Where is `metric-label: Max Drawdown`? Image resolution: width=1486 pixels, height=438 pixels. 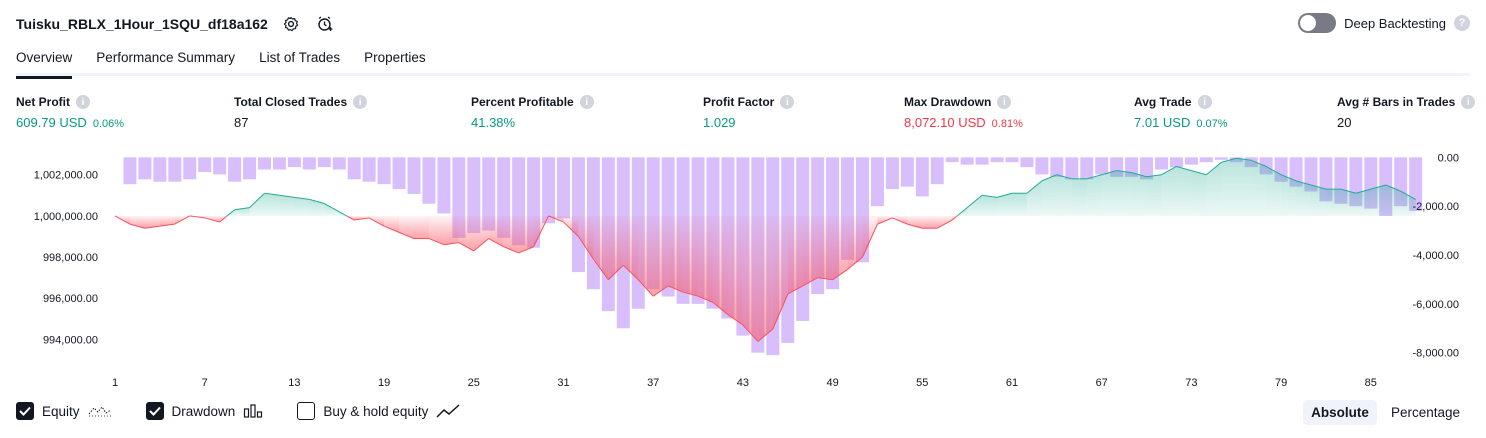
metric-label: Max Drawdown is located at coordinates (948, 102).